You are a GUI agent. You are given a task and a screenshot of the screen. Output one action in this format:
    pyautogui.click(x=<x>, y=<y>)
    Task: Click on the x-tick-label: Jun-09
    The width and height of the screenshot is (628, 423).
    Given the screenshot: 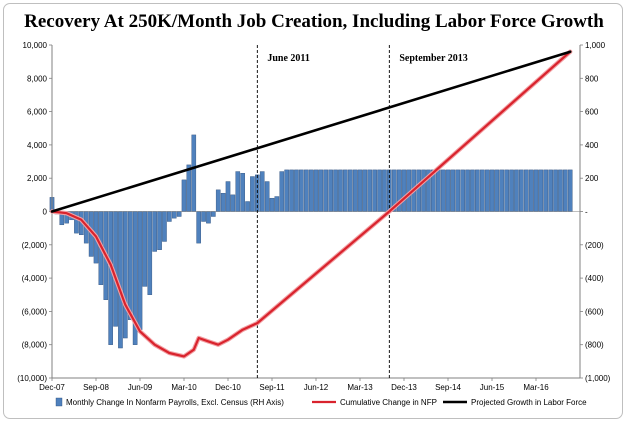 What is the action you would take?
    pyautogui.click(x=140, y=387)
    